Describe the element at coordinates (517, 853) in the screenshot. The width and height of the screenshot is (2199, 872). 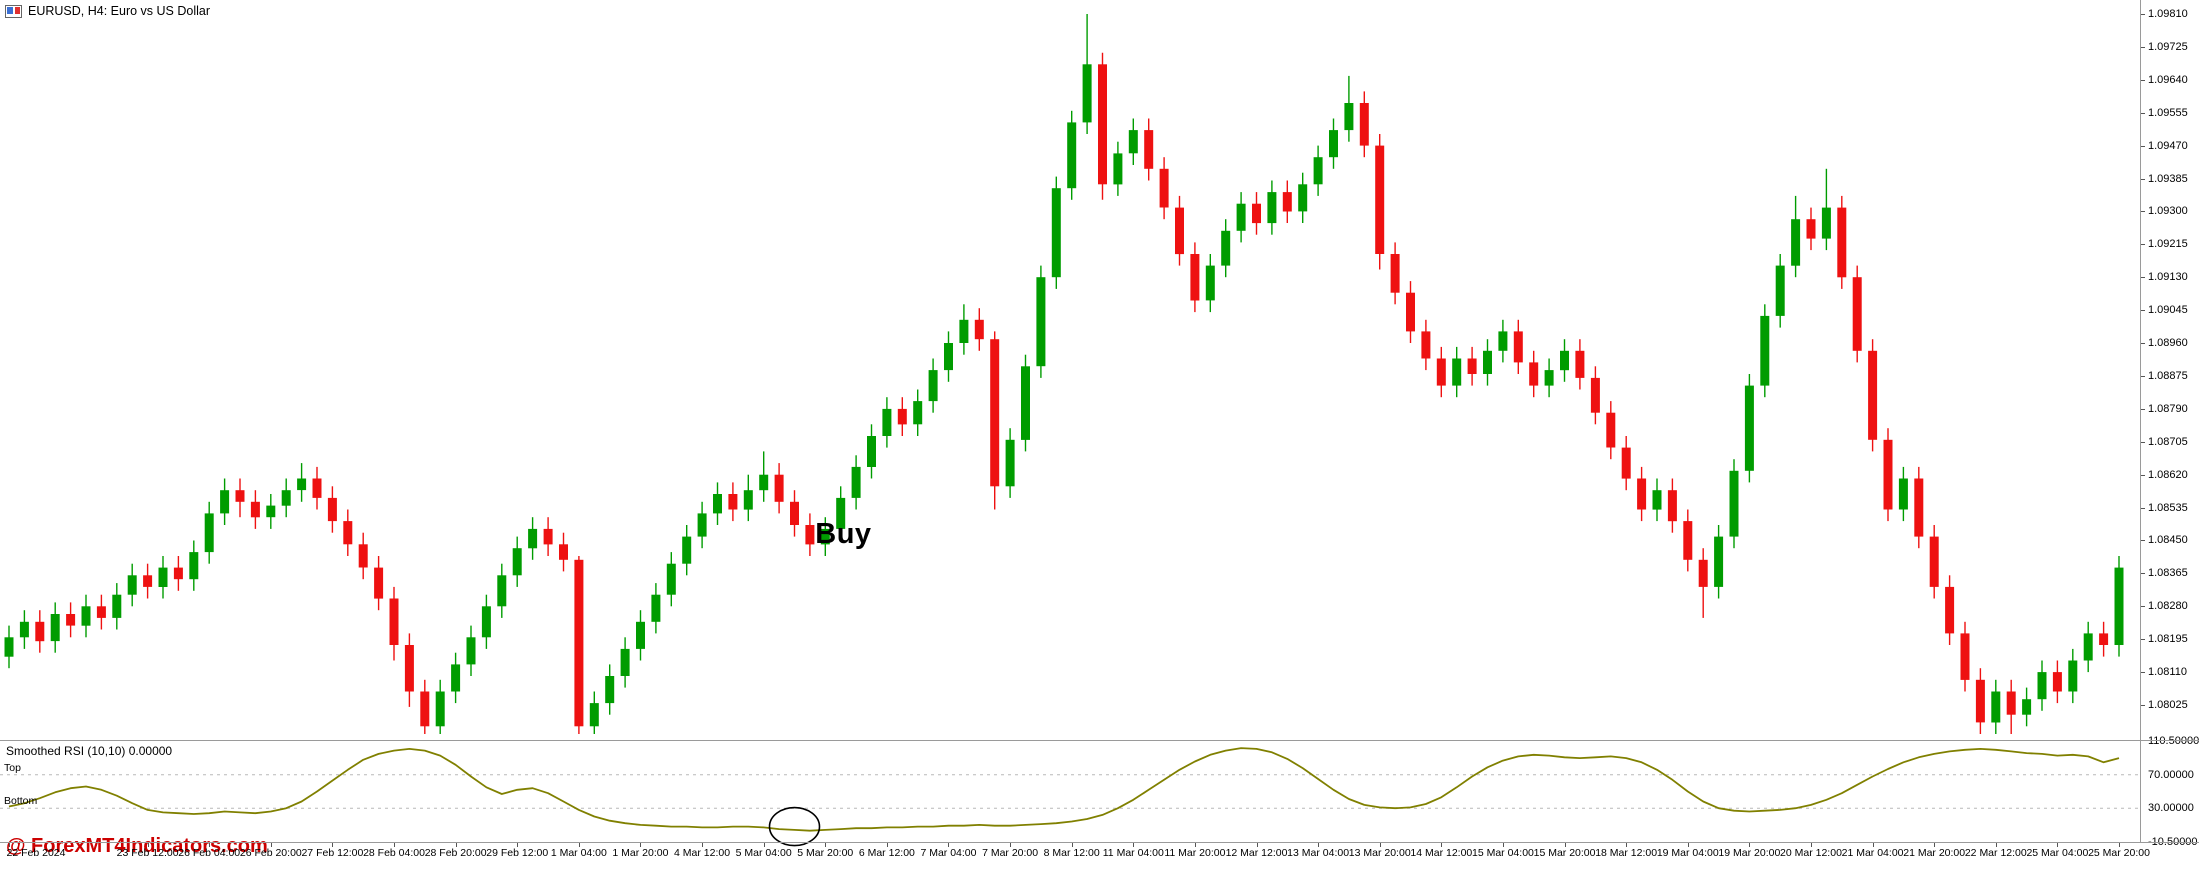
I see `time-axis-label: 29 Feb 12:00` at that location.